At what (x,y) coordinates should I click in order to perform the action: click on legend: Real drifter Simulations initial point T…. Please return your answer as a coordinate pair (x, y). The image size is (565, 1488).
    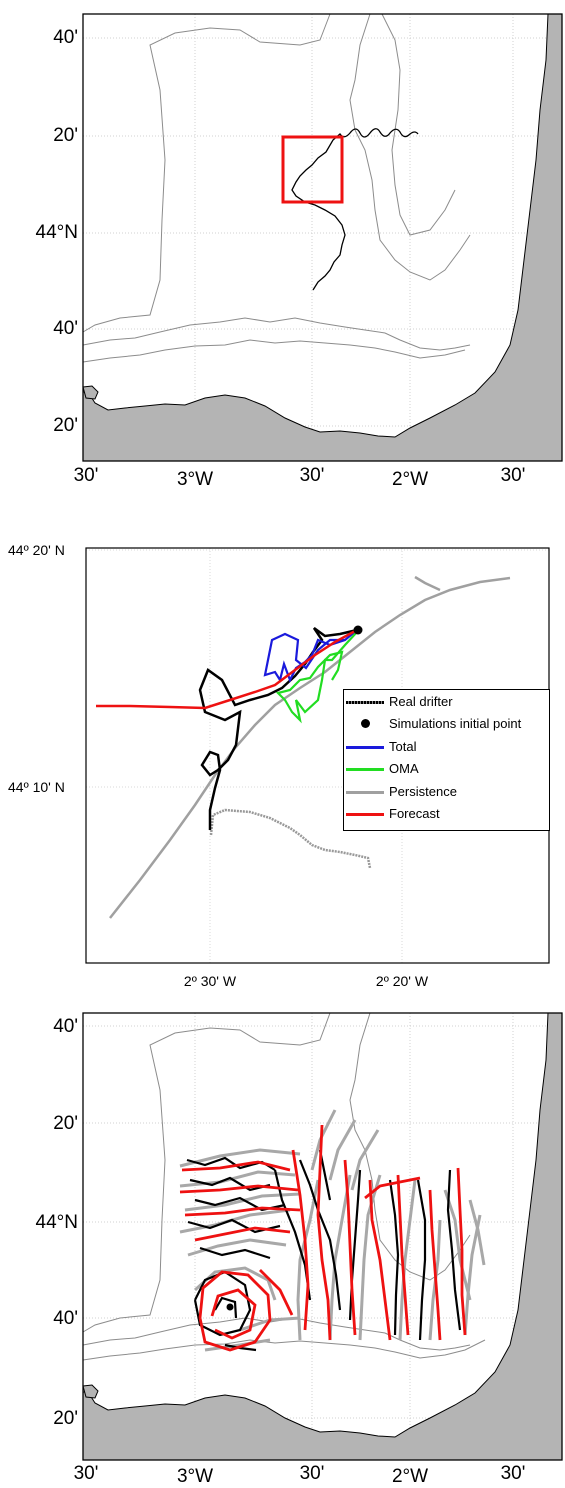
    Looking at the image, I should click on (446, 760).